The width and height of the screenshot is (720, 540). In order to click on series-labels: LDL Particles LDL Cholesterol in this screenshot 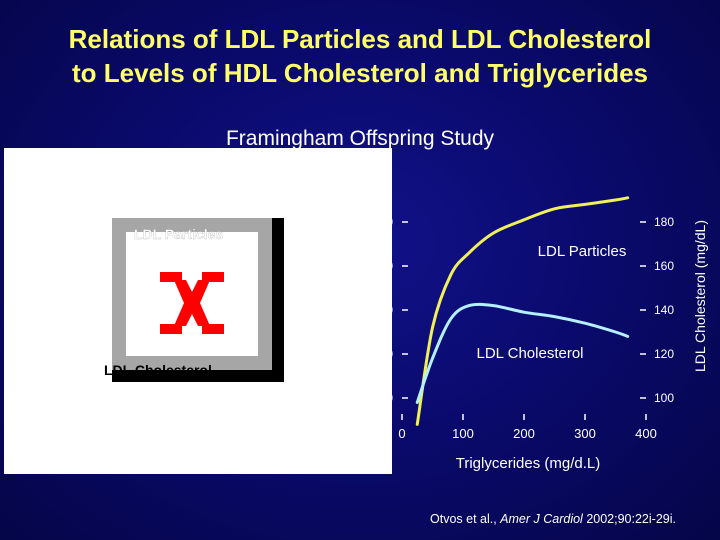, I will do `click(552, 302)`.